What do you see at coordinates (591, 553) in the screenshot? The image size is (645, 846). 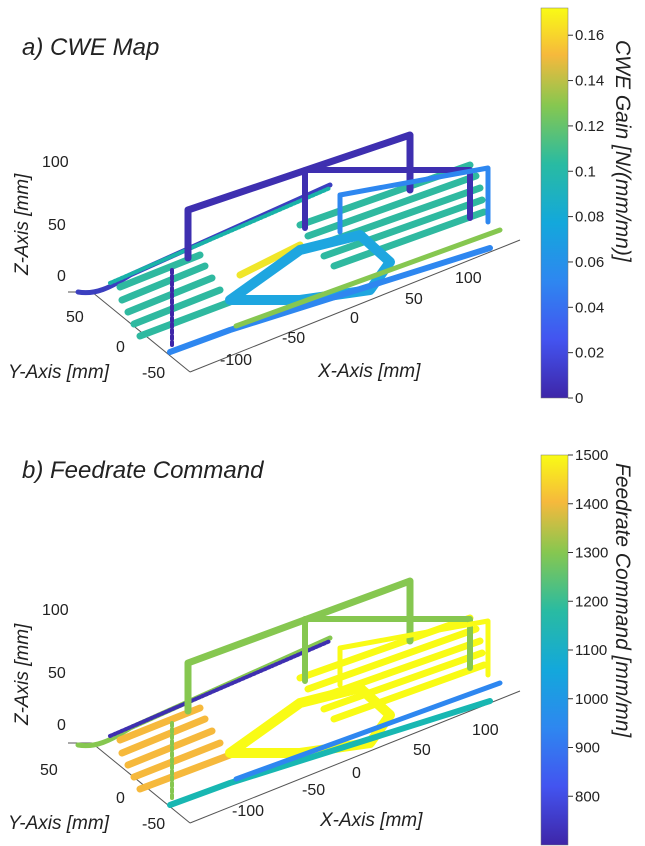 I see `colorbar-tick-label: 1300` at bounding box center [591, 553].